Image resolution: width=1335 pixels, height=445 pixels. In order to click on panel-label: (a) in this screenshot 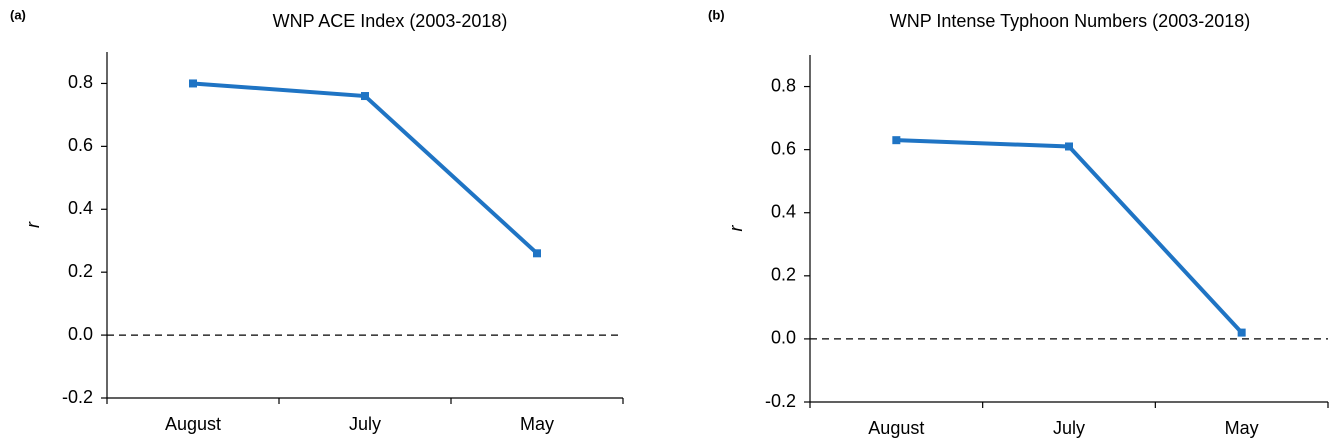, I will do `click(18, 14)`.